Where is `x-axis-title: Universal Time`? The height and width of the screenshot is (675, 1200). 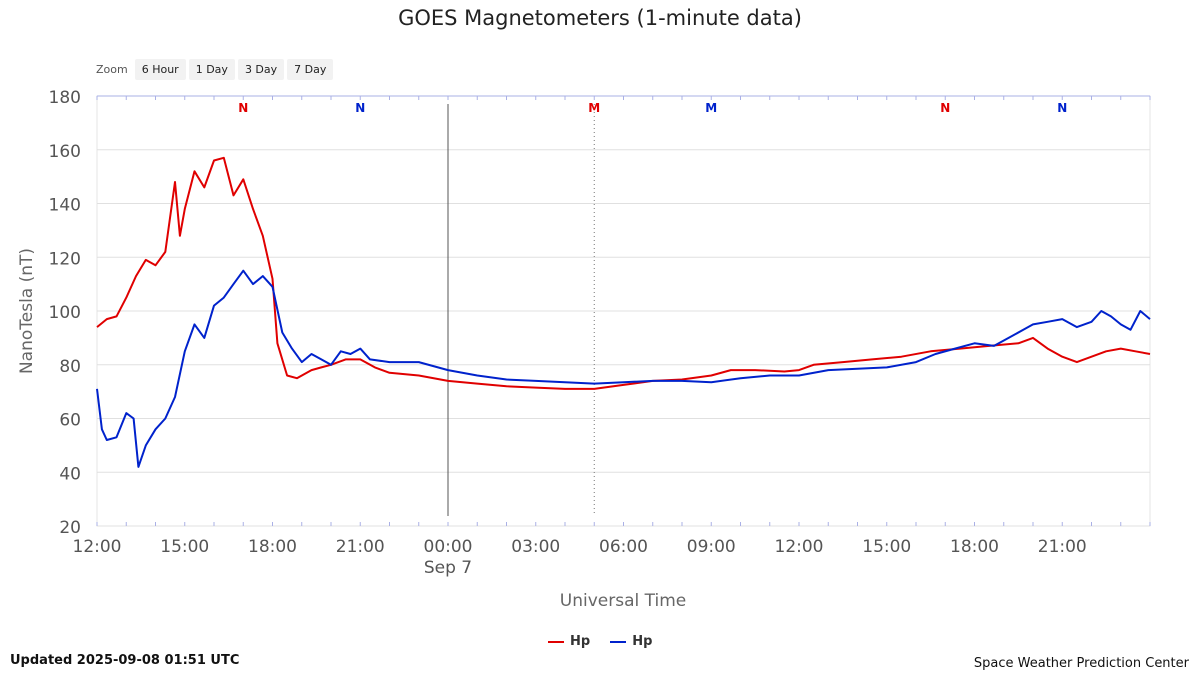 x-axis-title: Universal Time is located at coordinates (623, 601).